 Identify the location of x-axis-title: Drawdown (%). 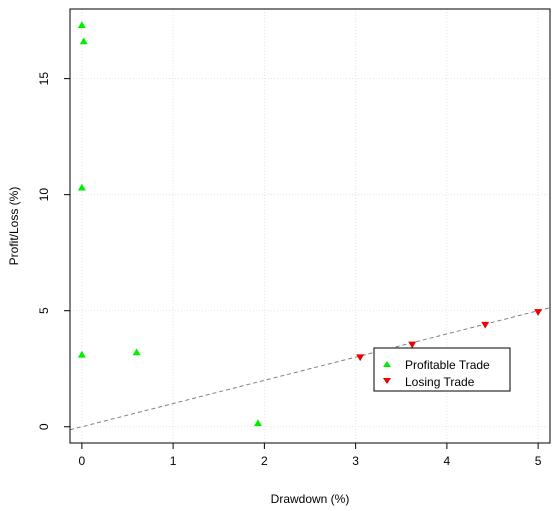
(310, 499).